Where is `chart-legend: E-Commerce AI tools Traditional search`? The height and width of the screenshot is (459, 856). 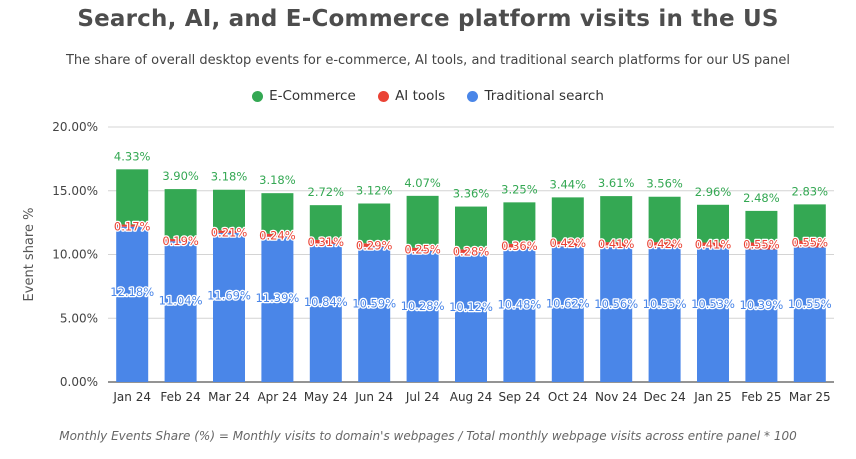
chart-legend: E-Commerce AI tools Traditional search is located at coordinates (428, 97).